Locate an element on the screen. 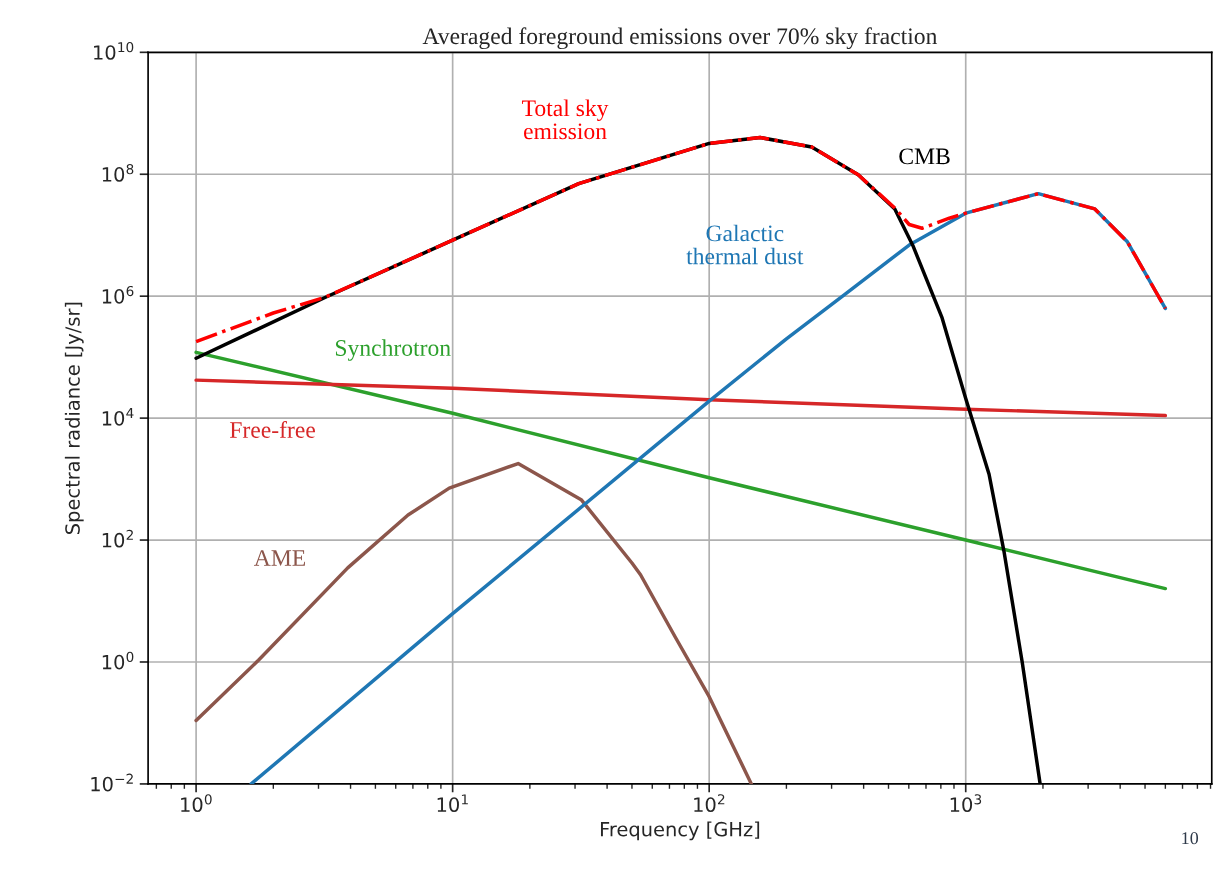 The image size is (1224, 872). x-tick-label: 10$^{3}$ is located at coordinates (966, 803).